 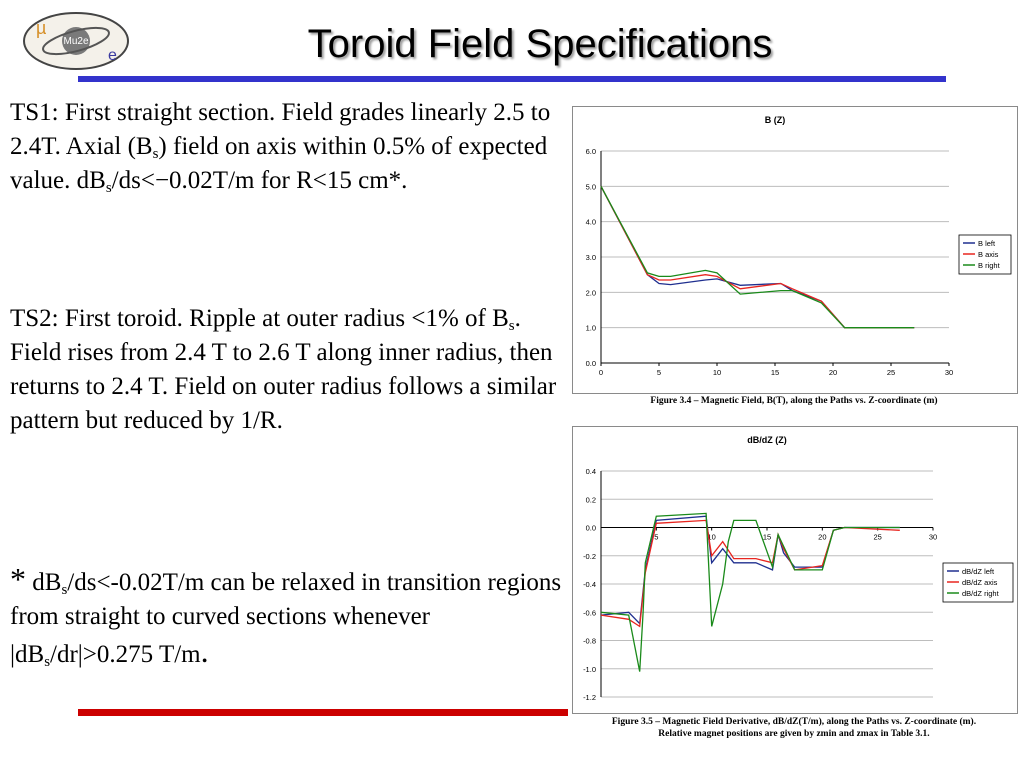 What do you see at coordinates (44, 582) in the screenshot?
I see `note-text-1: dB` at bounding box center [44, 582].